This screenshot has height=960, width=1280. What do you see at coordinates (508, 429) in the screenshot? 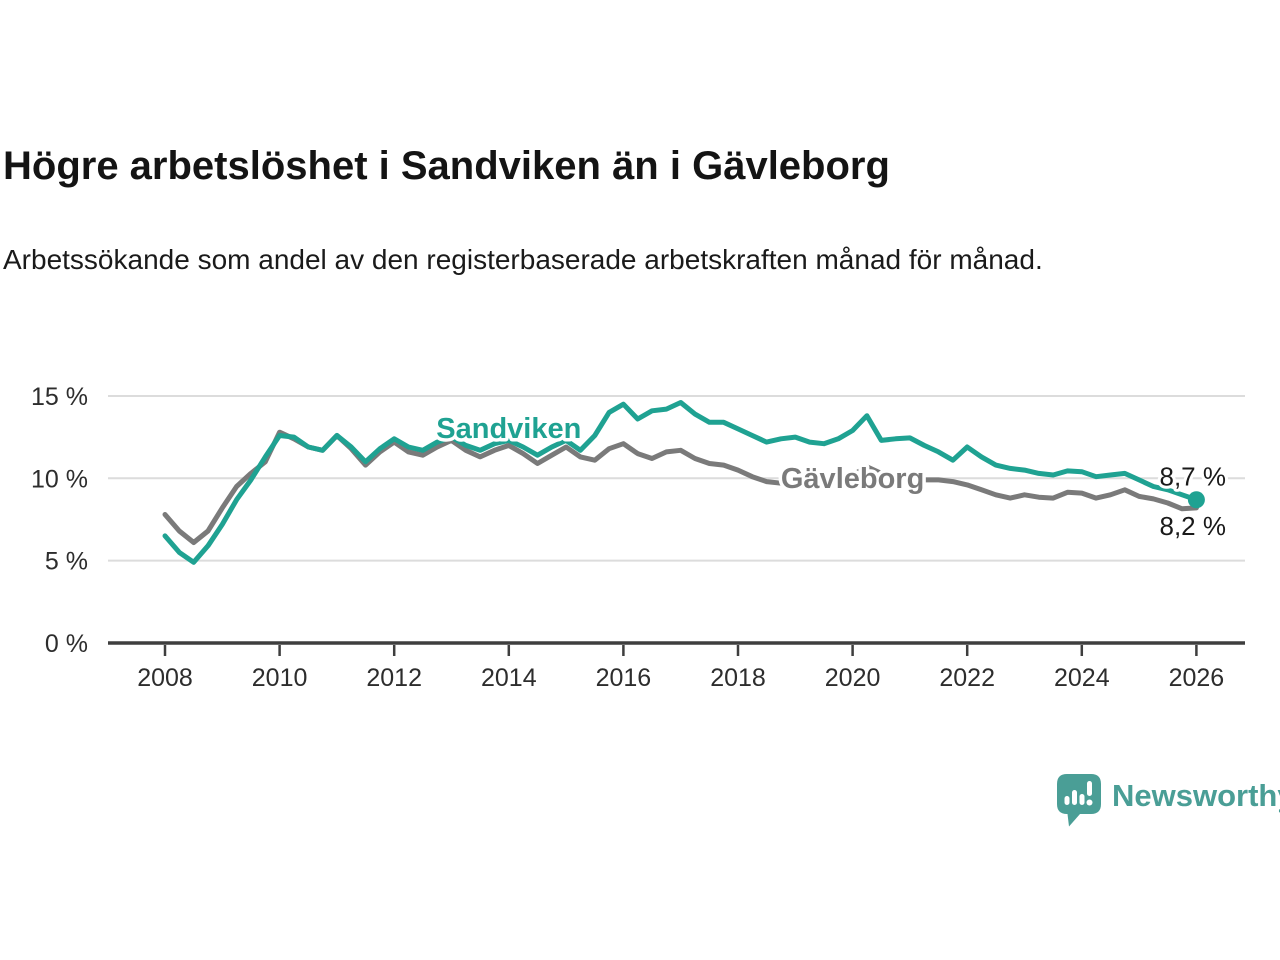
I see `series-label-sandviken: Sandviken` at bounding box center [508, 429].